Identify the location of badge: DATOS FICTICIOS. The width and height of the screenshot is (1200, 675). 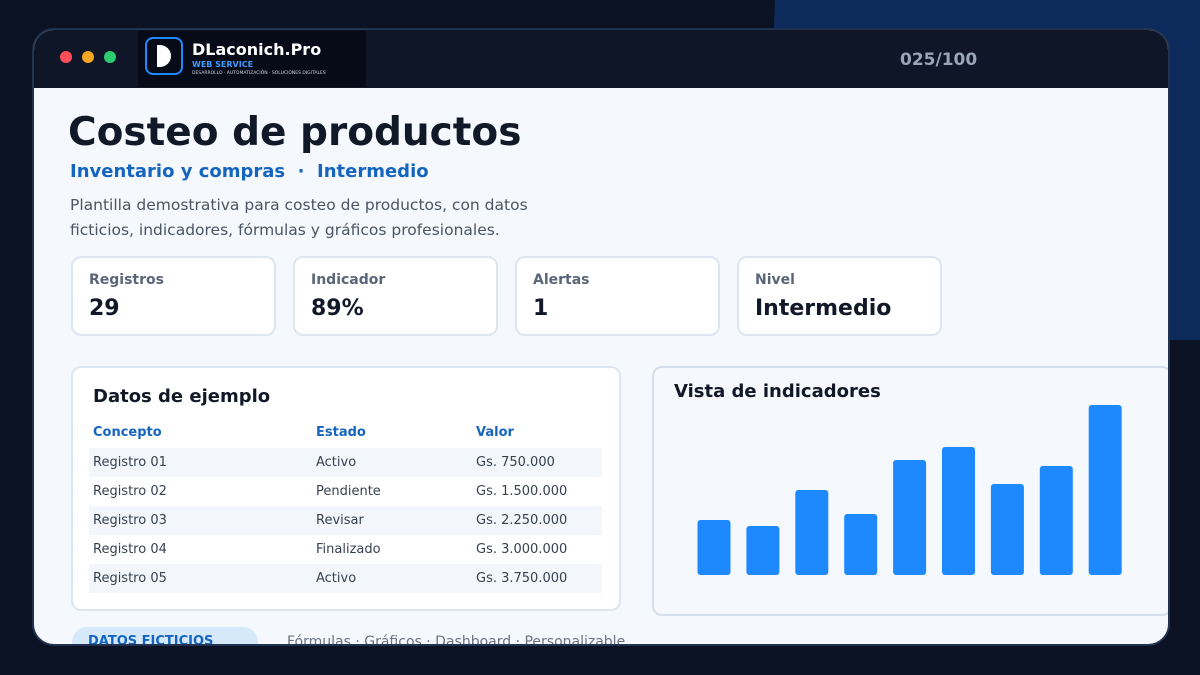
(165, 636).